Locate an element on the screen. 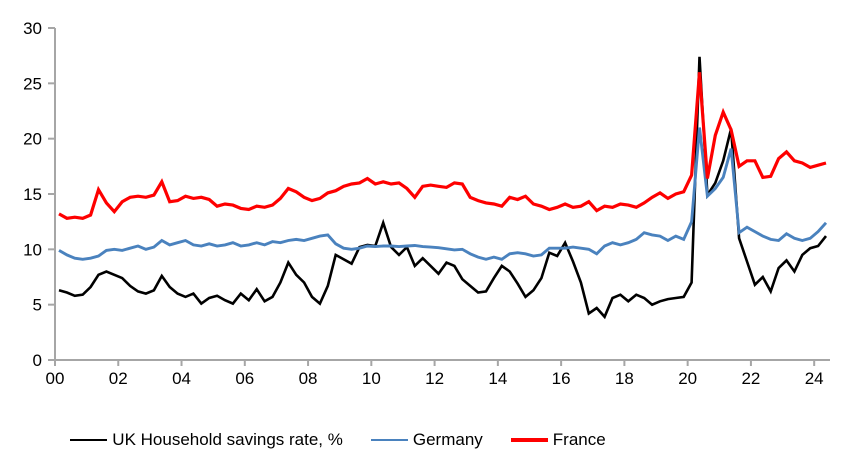 The width and height of the screenshot is (852, 476). x-tick-label: 06 is located at coordinates (244, 378).